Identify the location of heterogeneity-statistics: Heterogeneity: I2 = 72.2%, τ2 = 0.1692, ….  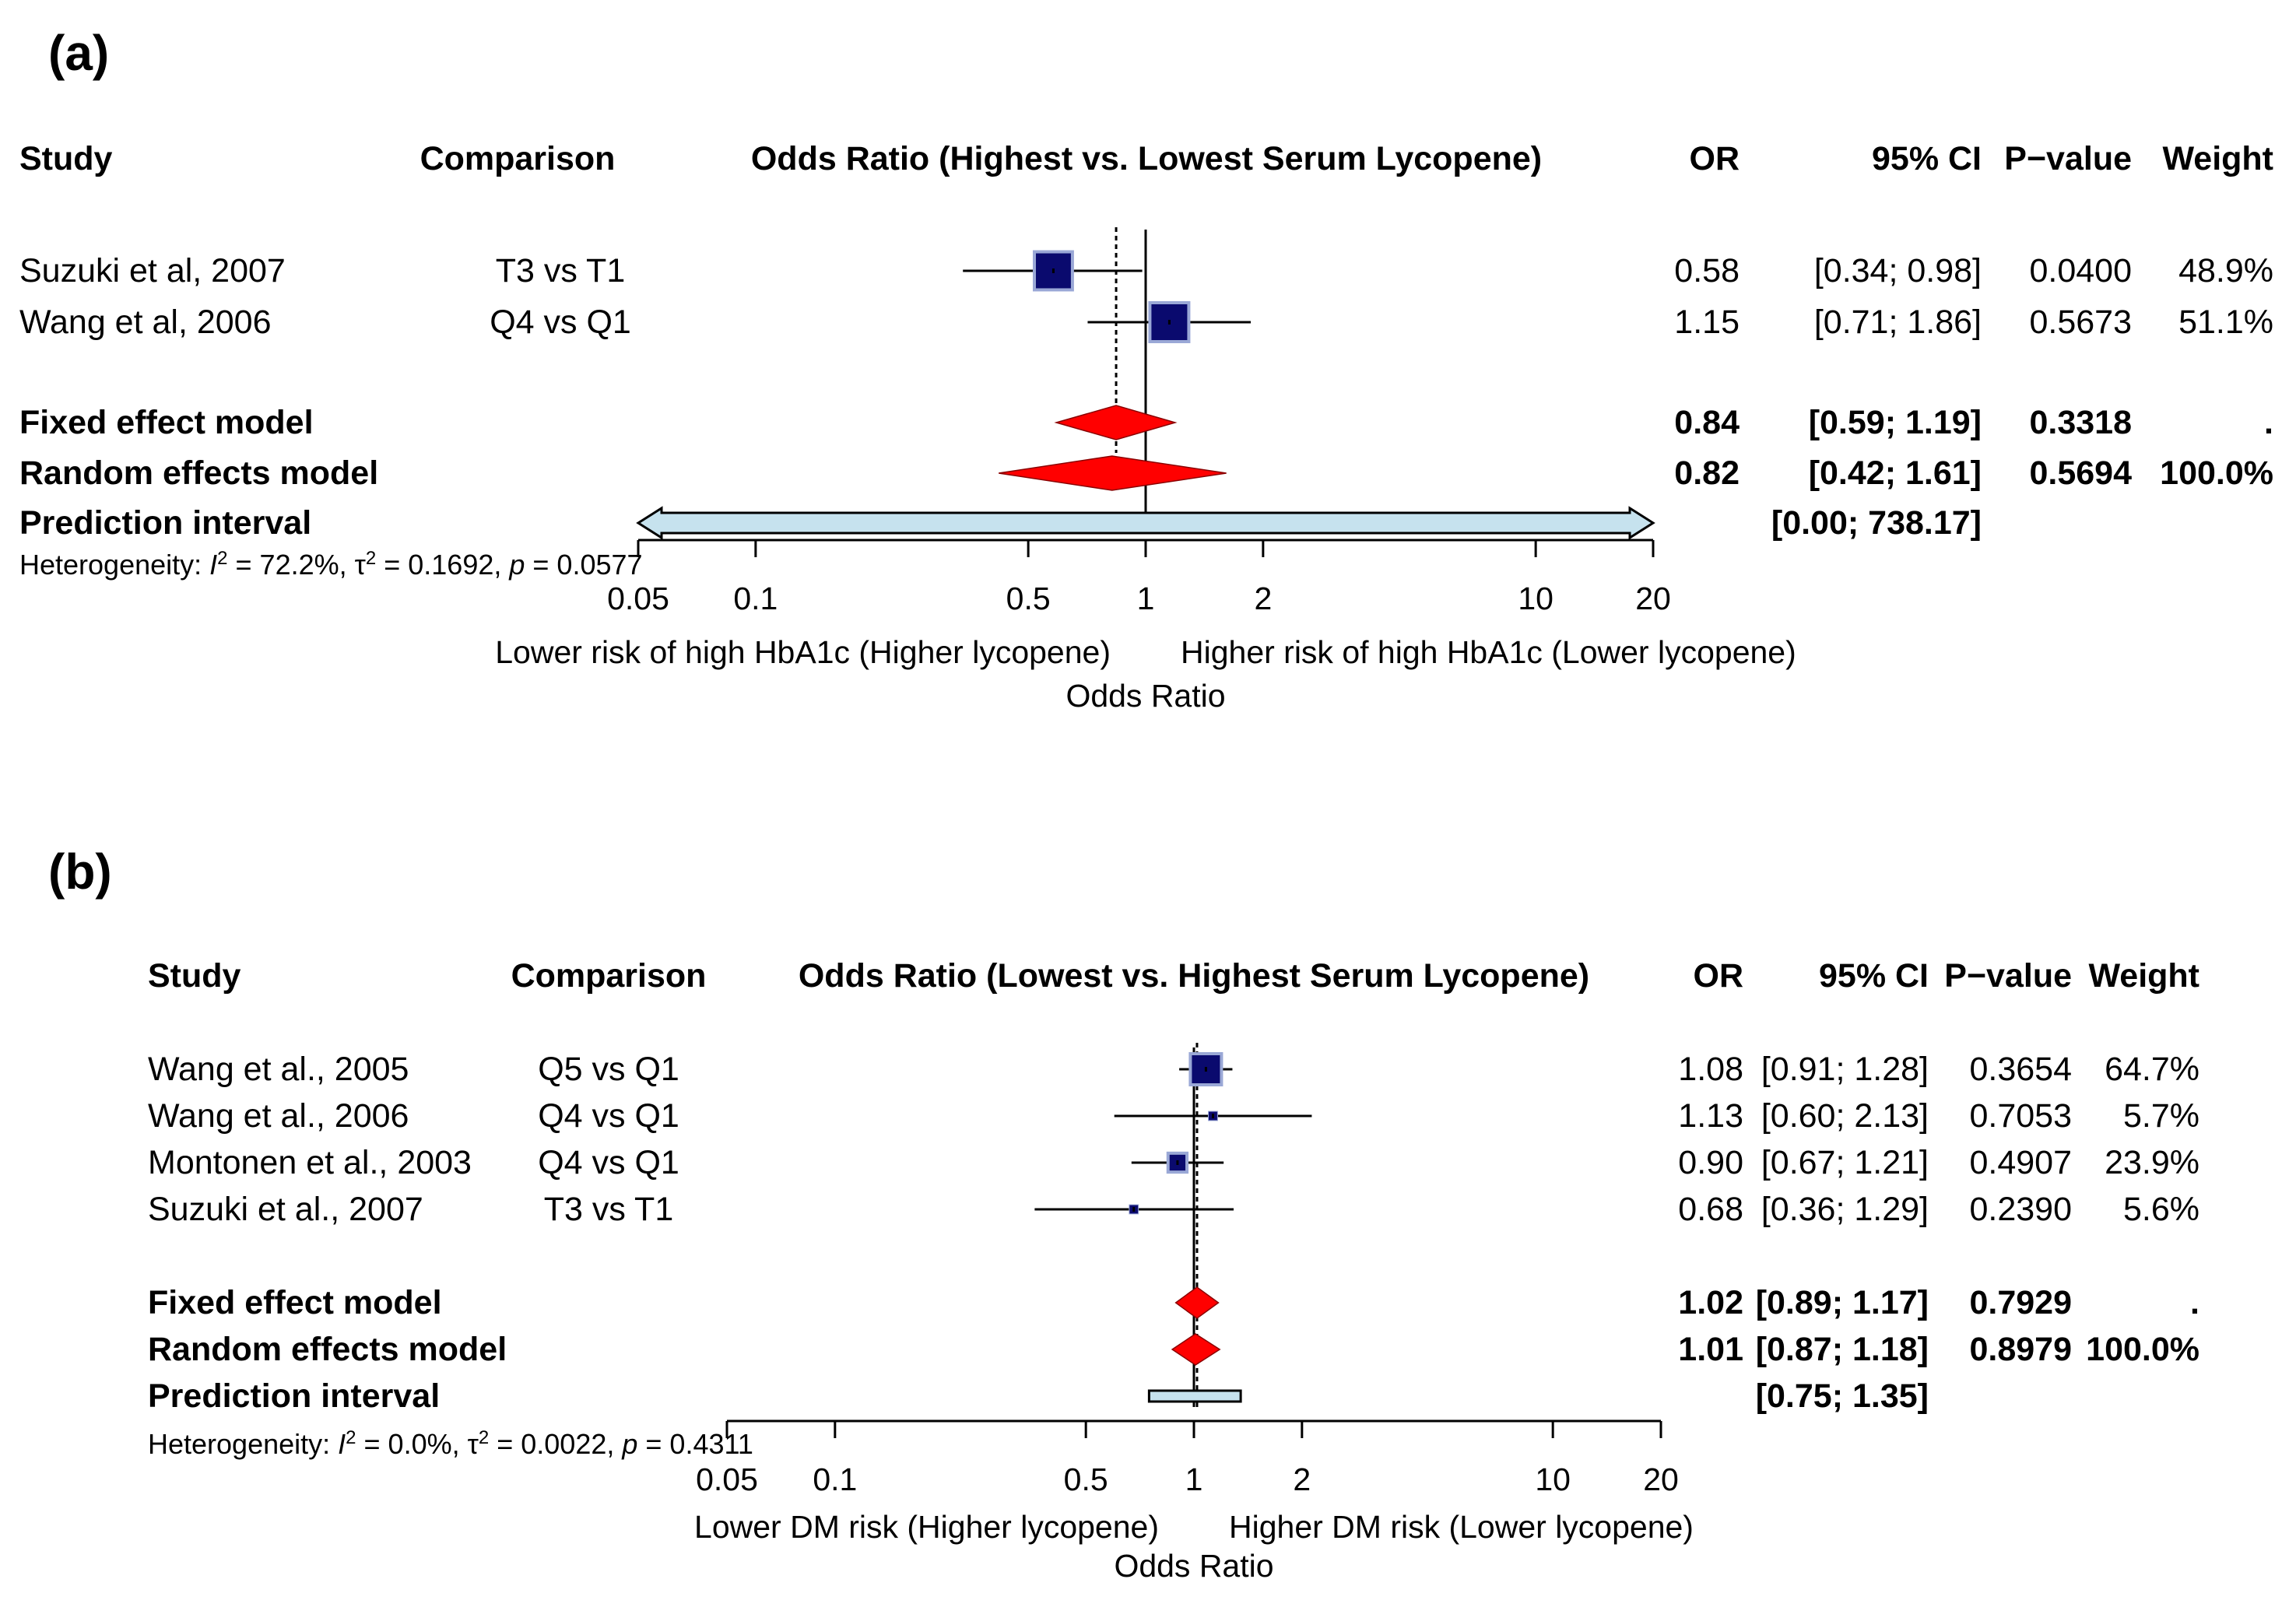
(331, 564).